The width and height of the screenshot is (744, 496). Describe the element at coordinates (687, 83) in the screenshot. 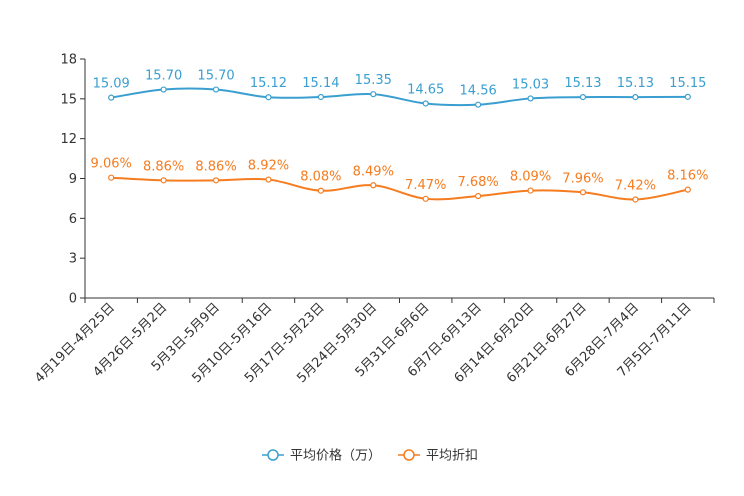

I see `data-label: 15.15` at that location.